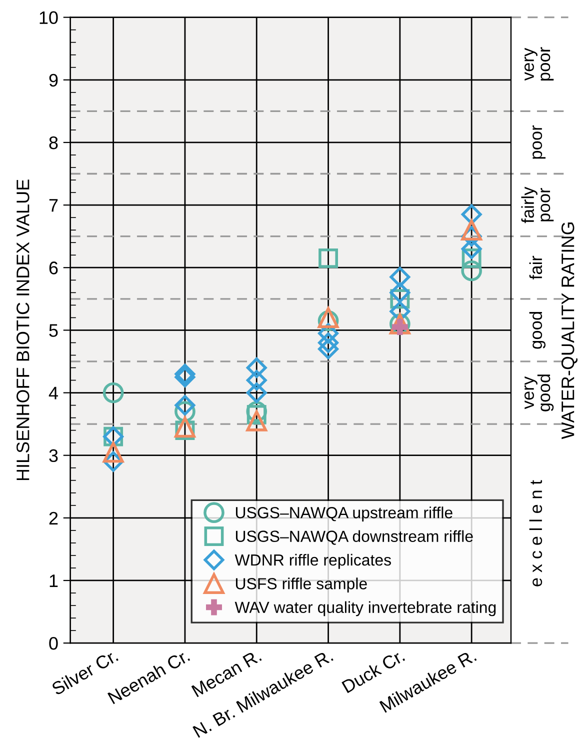 Image resolution: width=586 pixels, height=753 pixels. I want to click on y-tick-label: 1, so click(54, 581).